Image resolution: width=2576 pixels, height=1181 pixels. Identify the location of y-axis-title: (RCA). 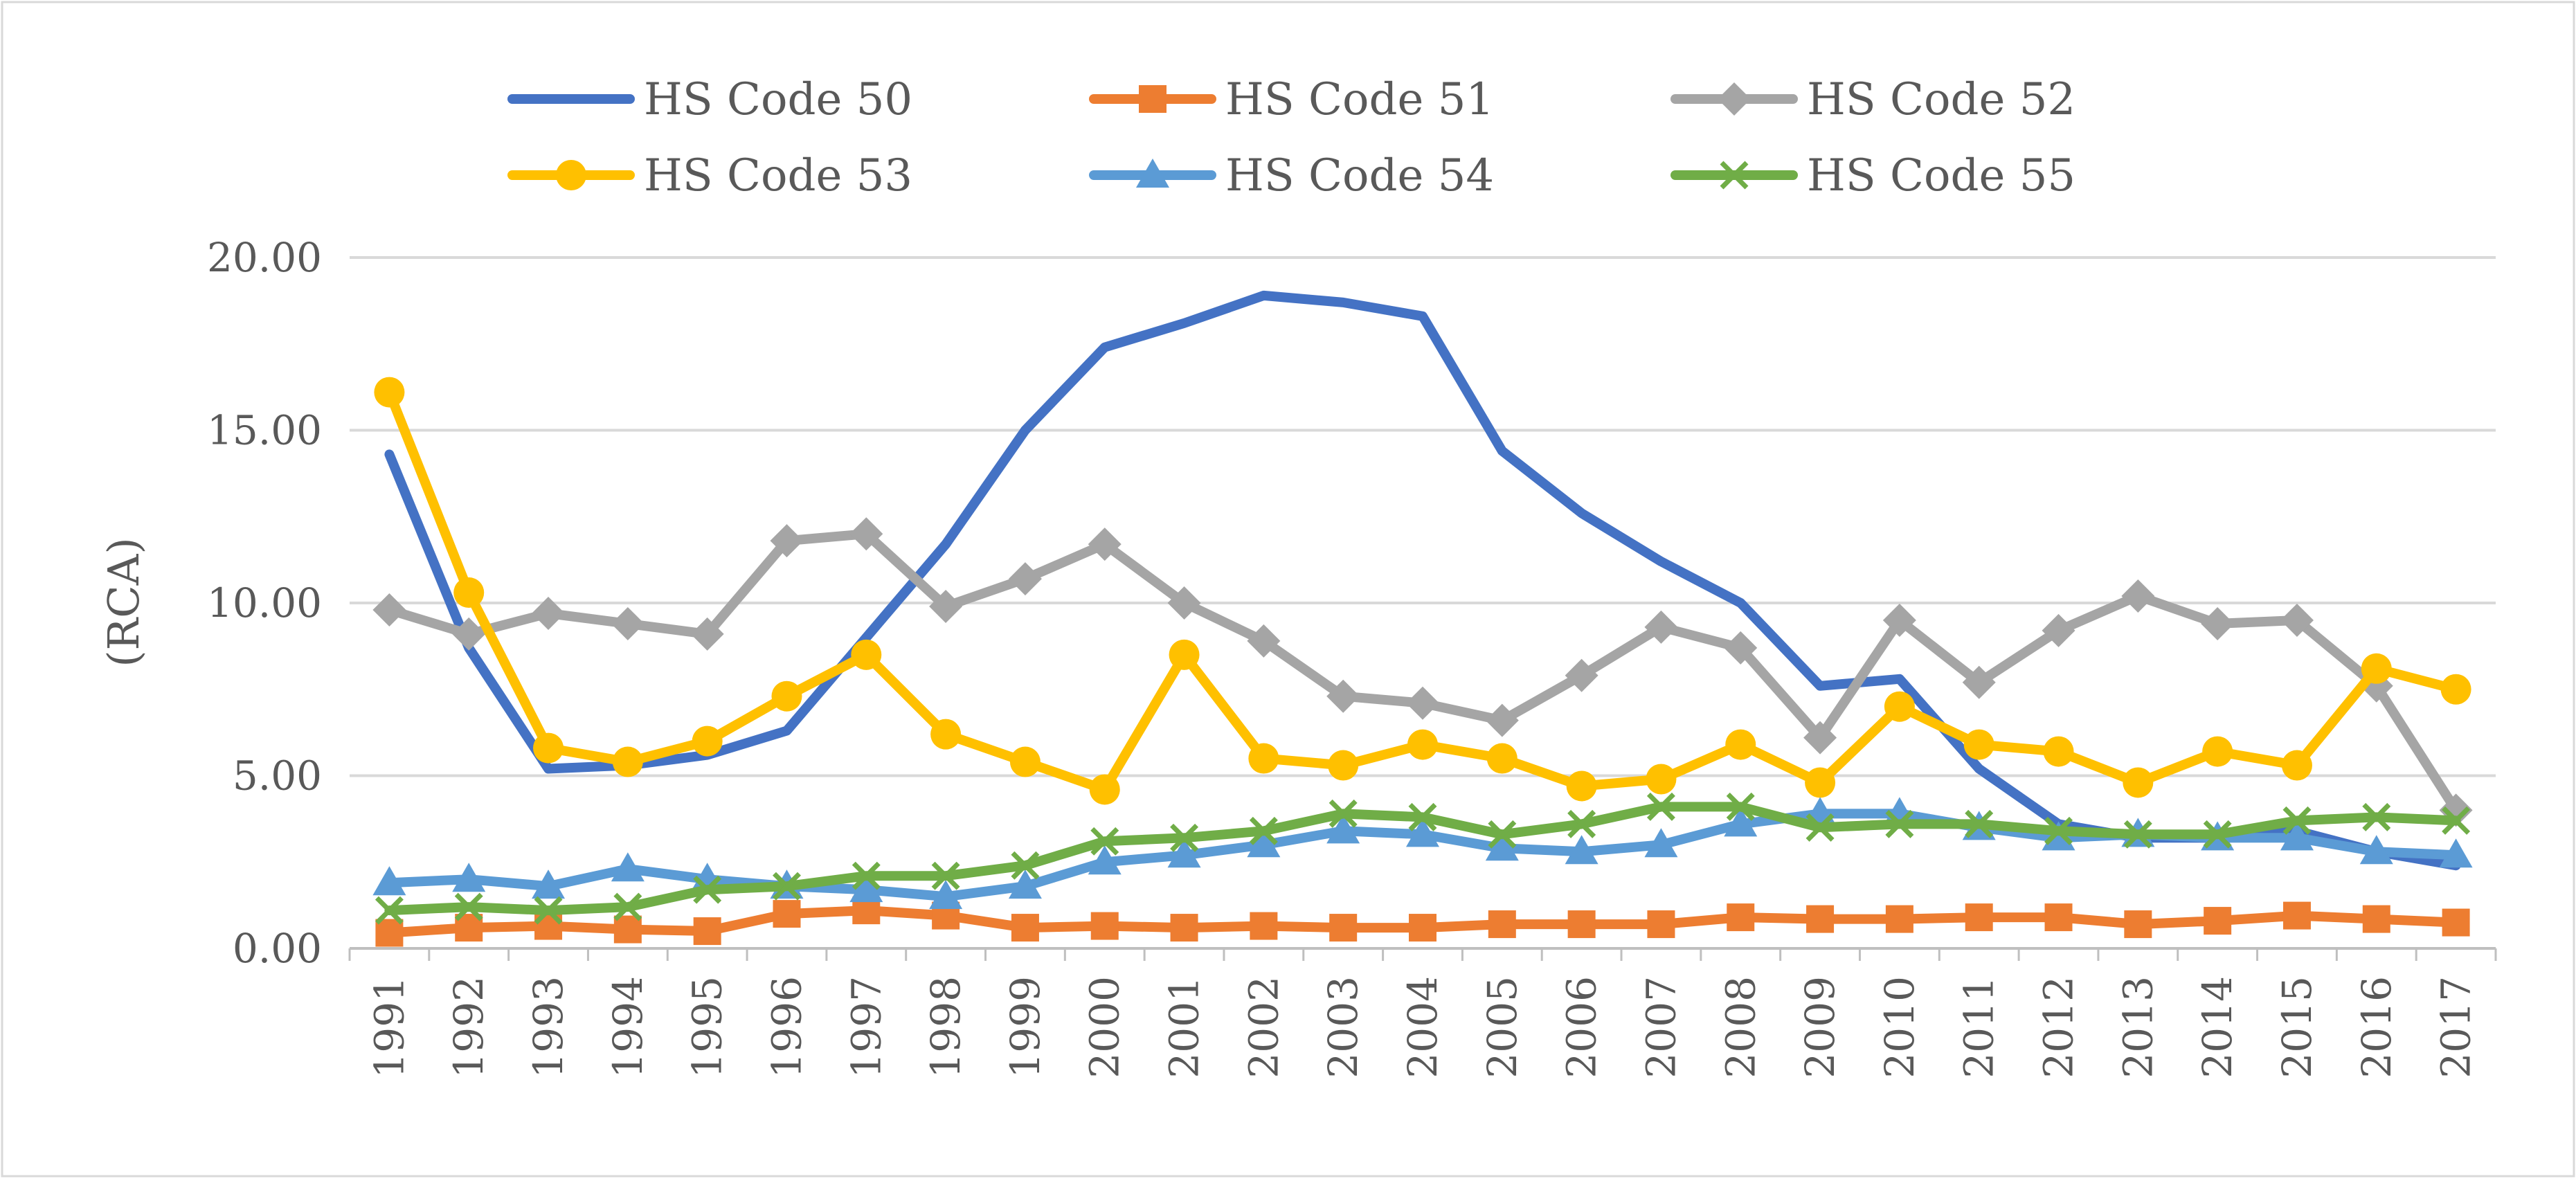
(123, 602).